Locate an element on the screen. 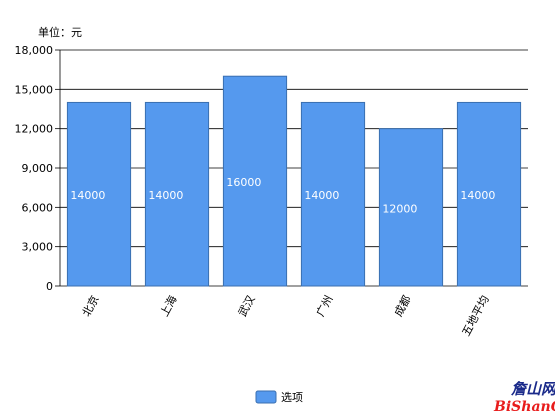 This screenshot has height=416, width=555. watermark-logo: 詹山网 BiShanCai is located at coordinates (524, 397).